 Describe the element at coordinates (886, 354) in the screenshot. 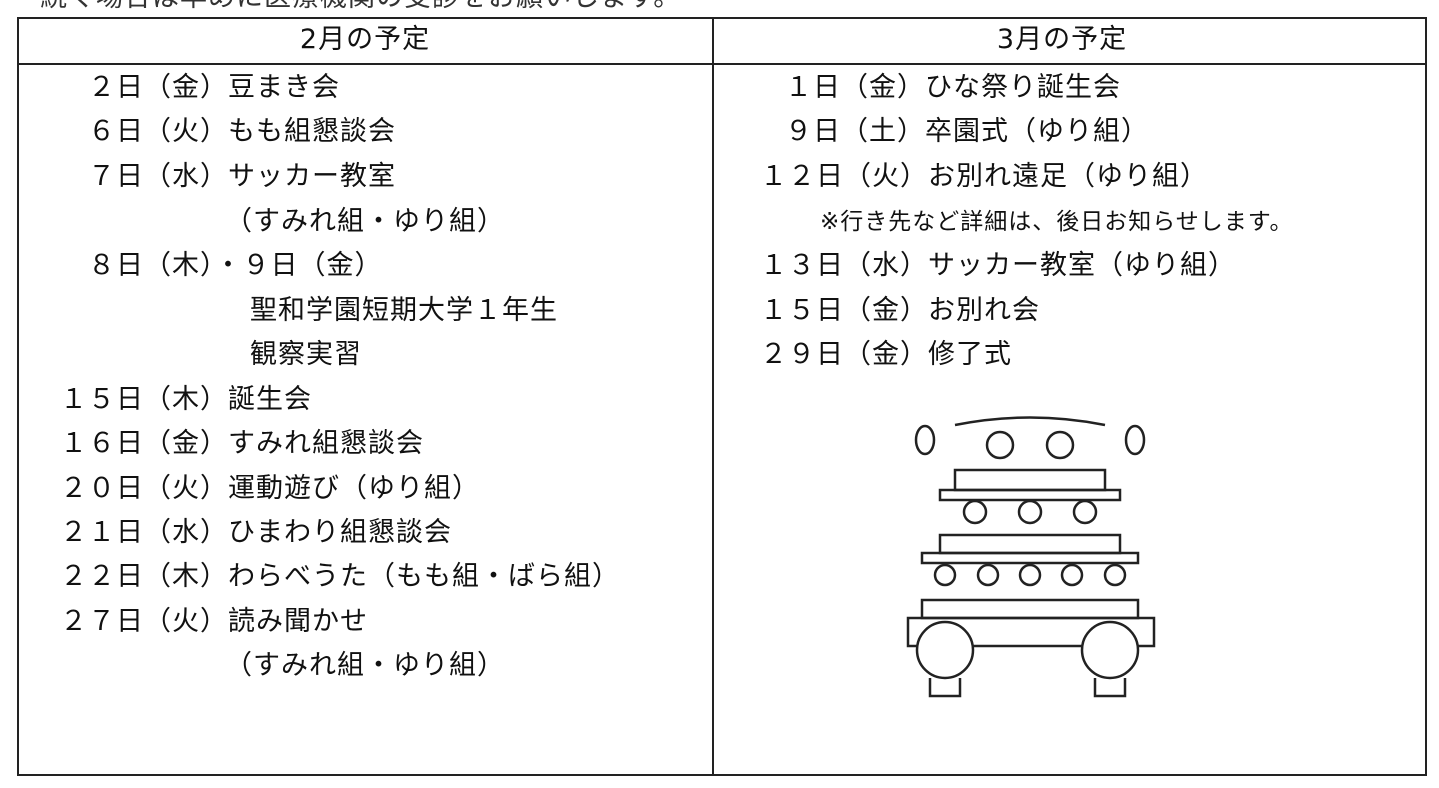

I see `schedule-item: ２９日（金）修了式` at that location.